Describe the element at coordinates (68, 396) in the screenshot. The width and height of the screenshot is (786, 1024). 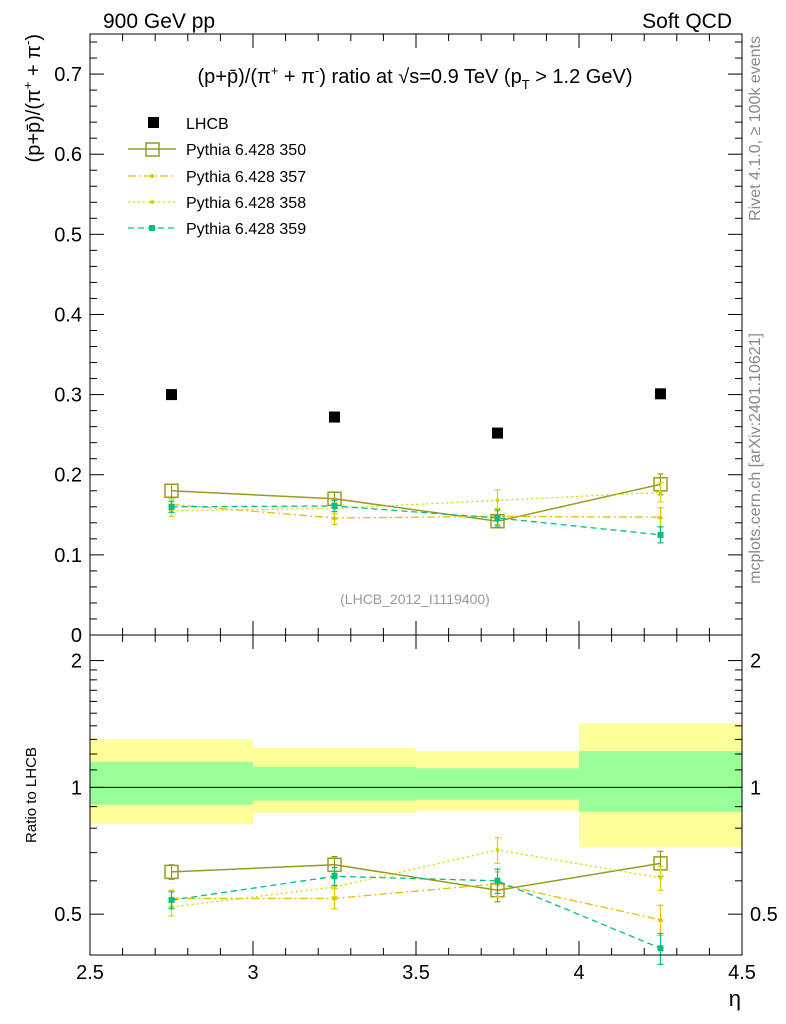
I see `main-y-tick-label: 0.3` at that location.